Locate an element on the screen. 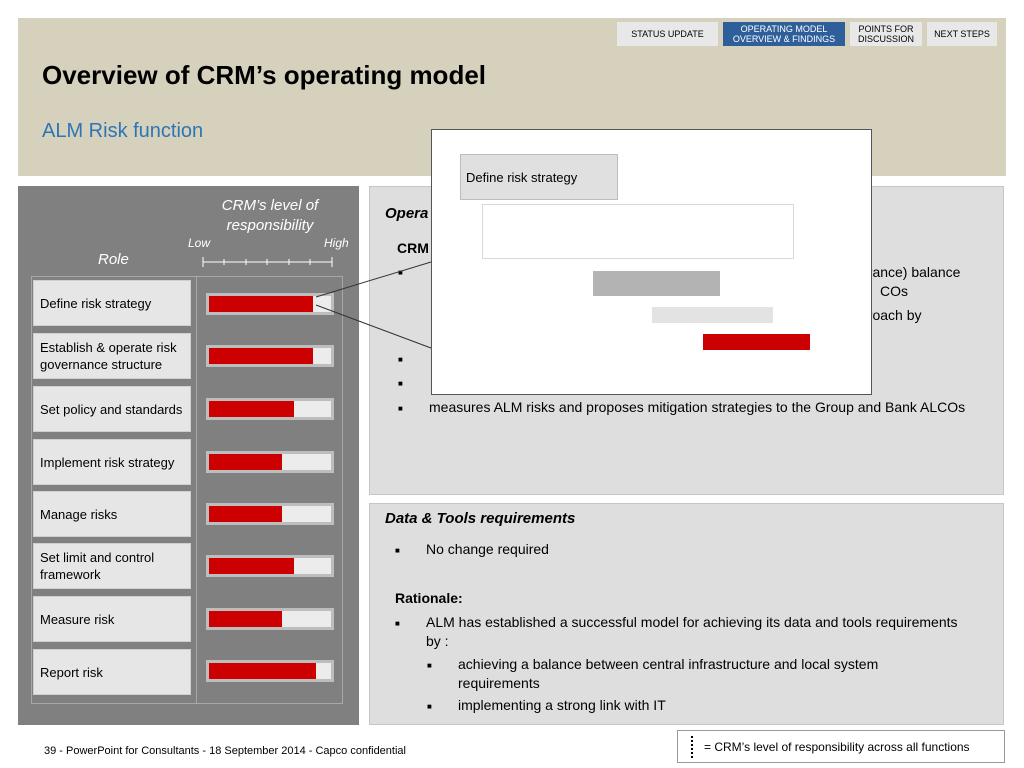  tab-next-steps: NEXT STEPS is located at coordinates (962, 34).